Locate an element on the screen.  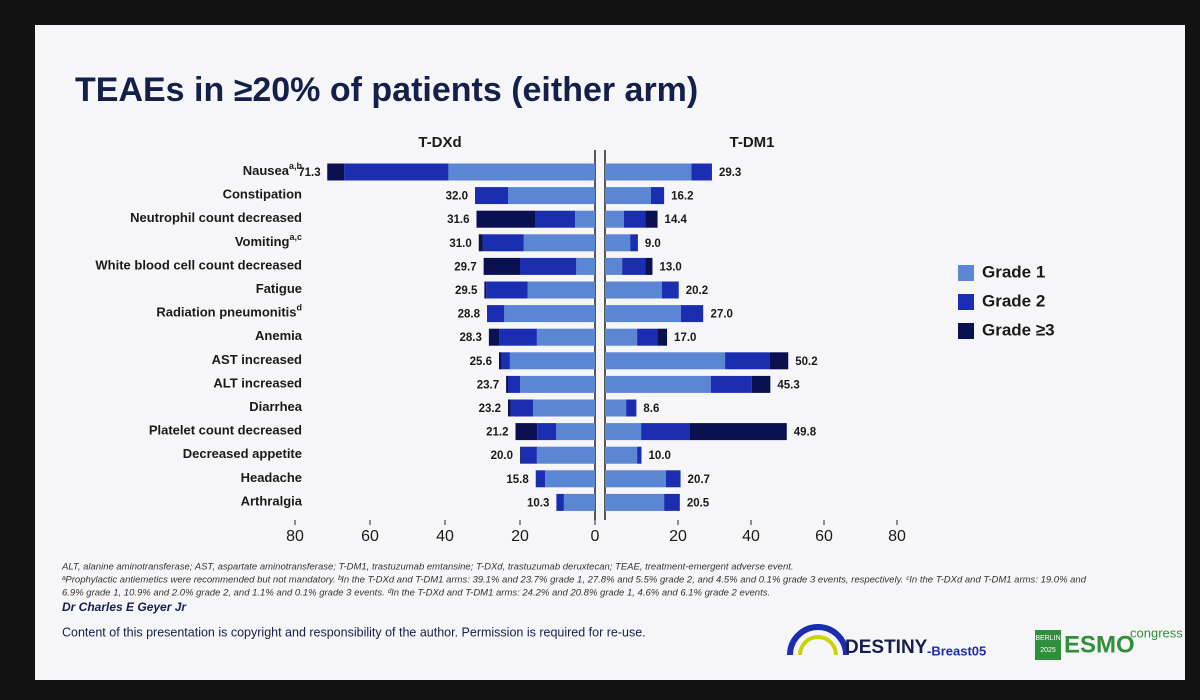
category-name: Constipation is located at coordinates (262, 194).